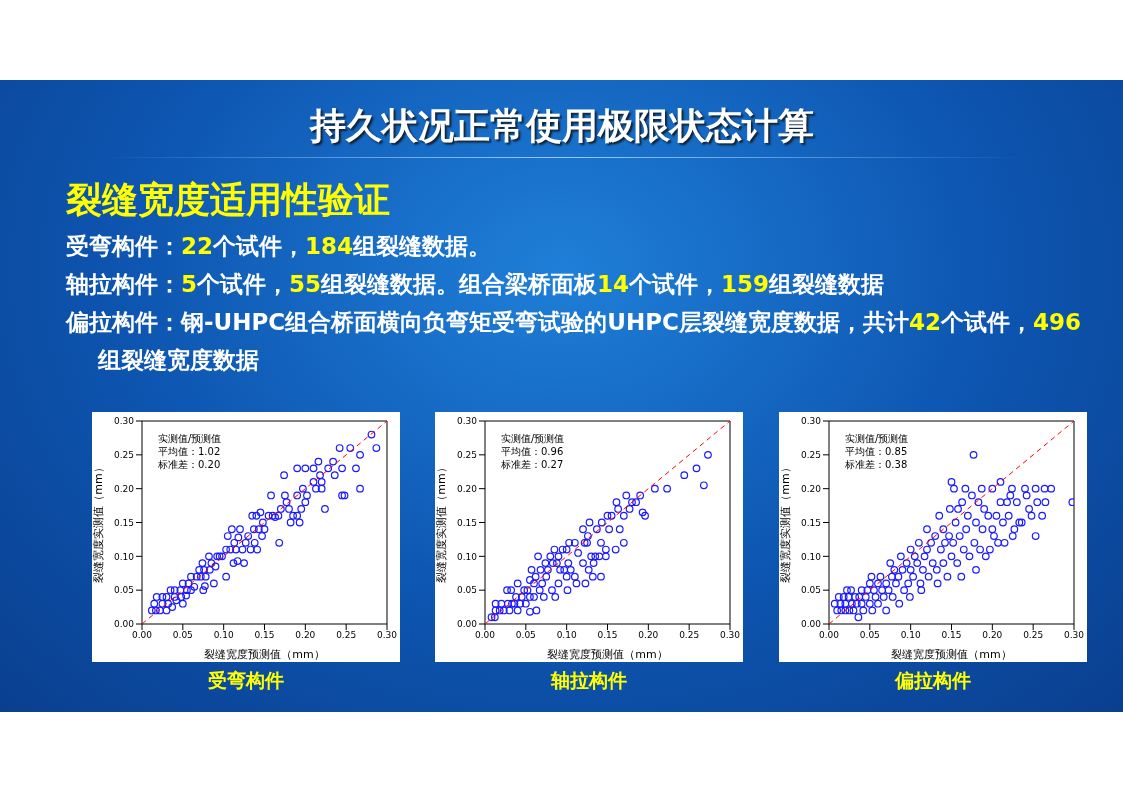  What do you see at coordinates (246, 680) in the screenshot?
I see `text: 受弯构件` at bounding box center [246, 680].